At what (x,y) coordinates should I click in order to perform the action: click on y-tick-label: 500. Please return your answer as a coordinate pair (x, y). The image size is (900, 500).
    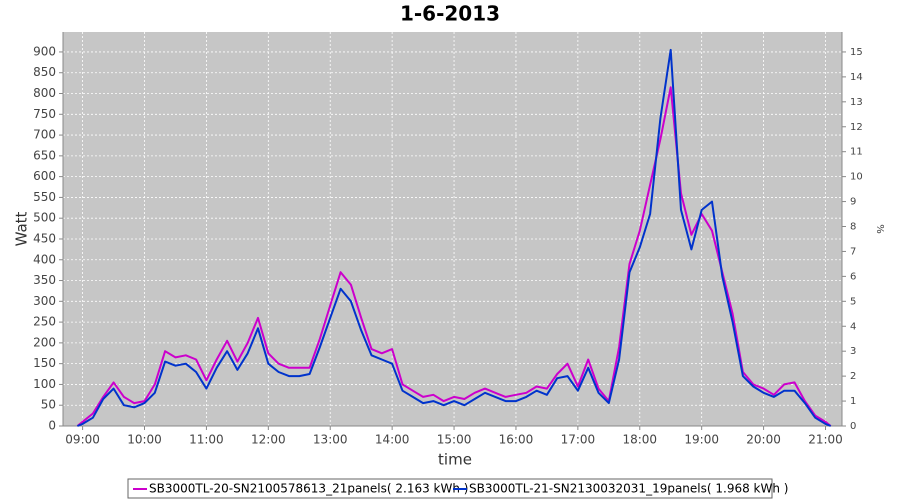
    Looking at the image, I should click on (44, 218).